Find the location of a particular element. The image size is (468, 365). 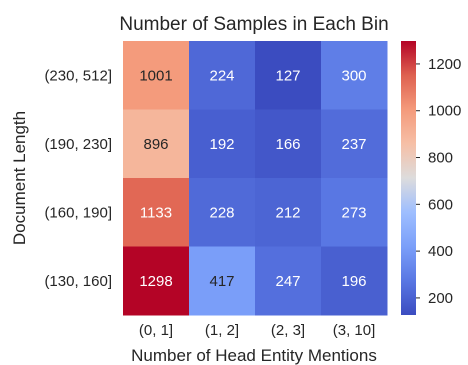

x-tick-label: (3, 10] is located at coordinates (354, 330).